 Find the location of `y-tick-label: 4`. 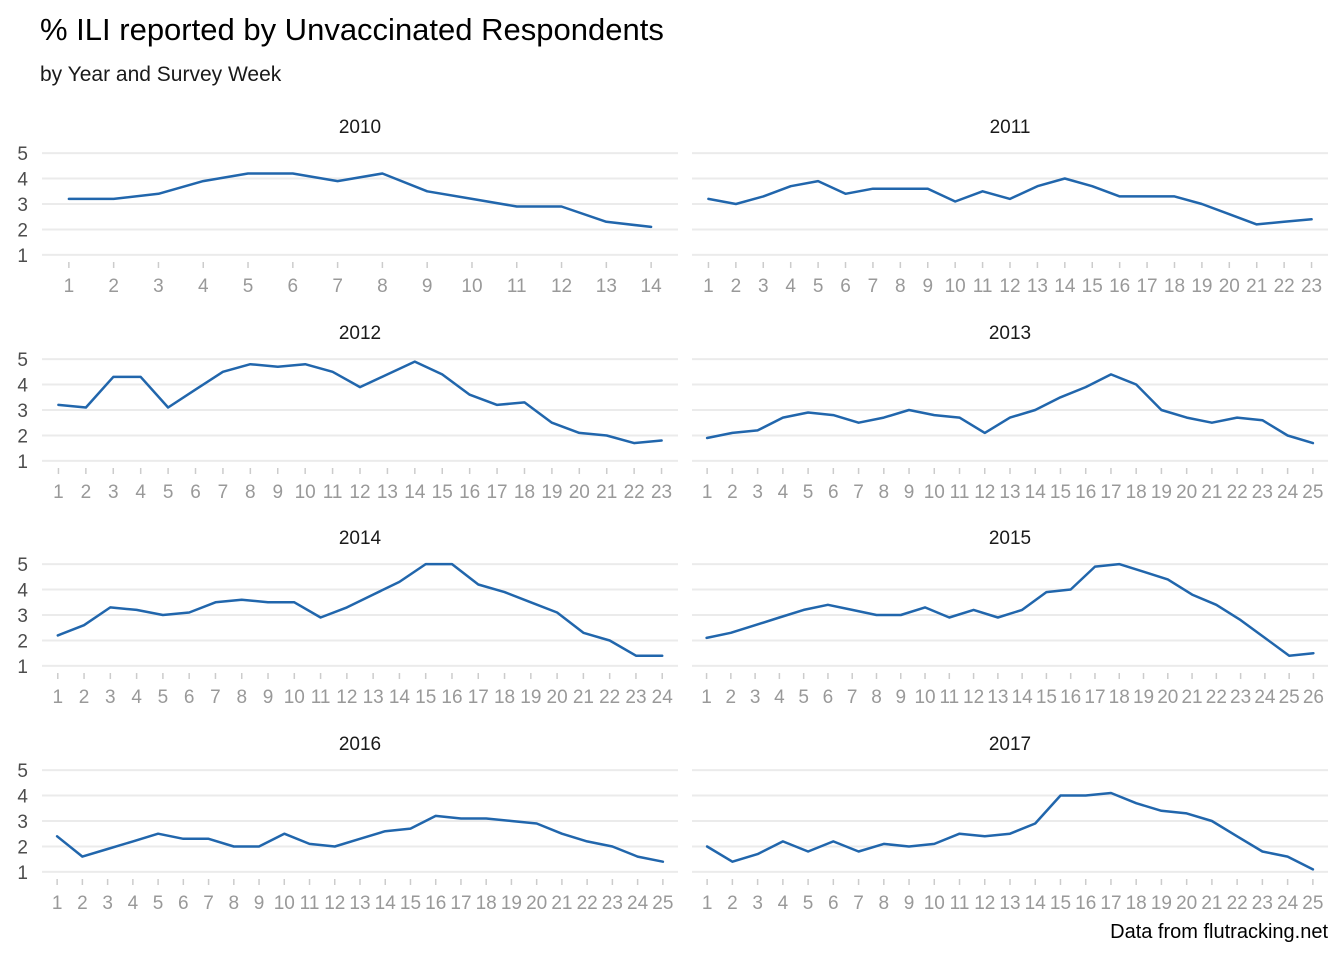

y-tick-label: 4 is located at coordinates (22, 180).